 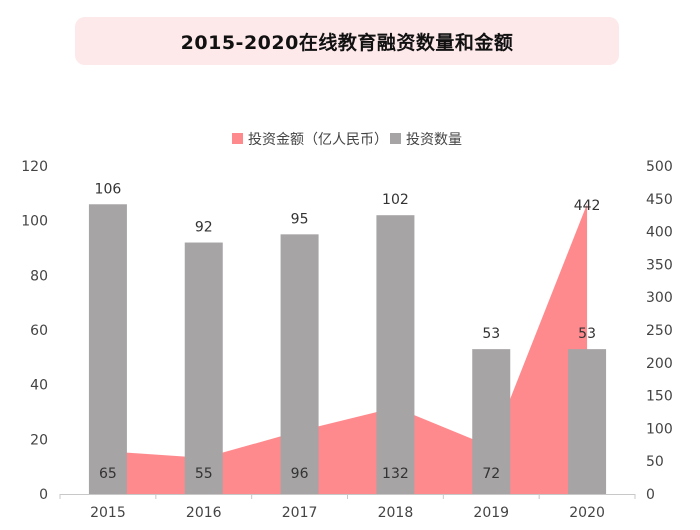 What do you see at coordinates (434, 140) in the screenshot?
I see `legend-label-count: 投资数量` at bounding box center [434, 140].